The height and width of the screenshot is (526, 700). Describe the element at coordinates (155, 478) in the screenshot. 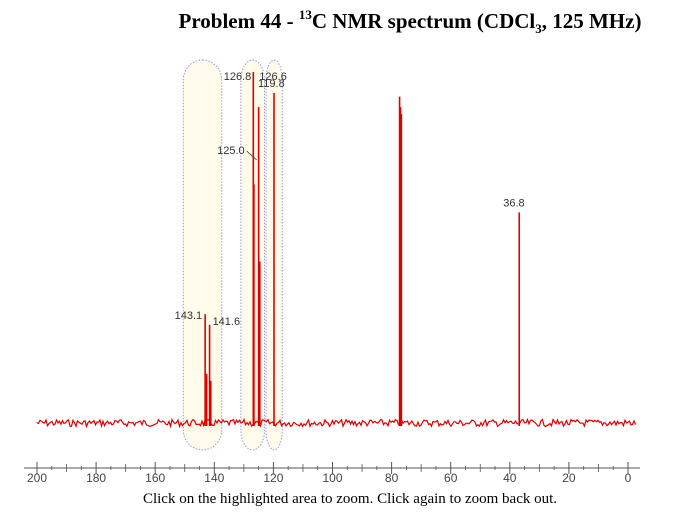

I see `x-tick-label: 160` at that location.